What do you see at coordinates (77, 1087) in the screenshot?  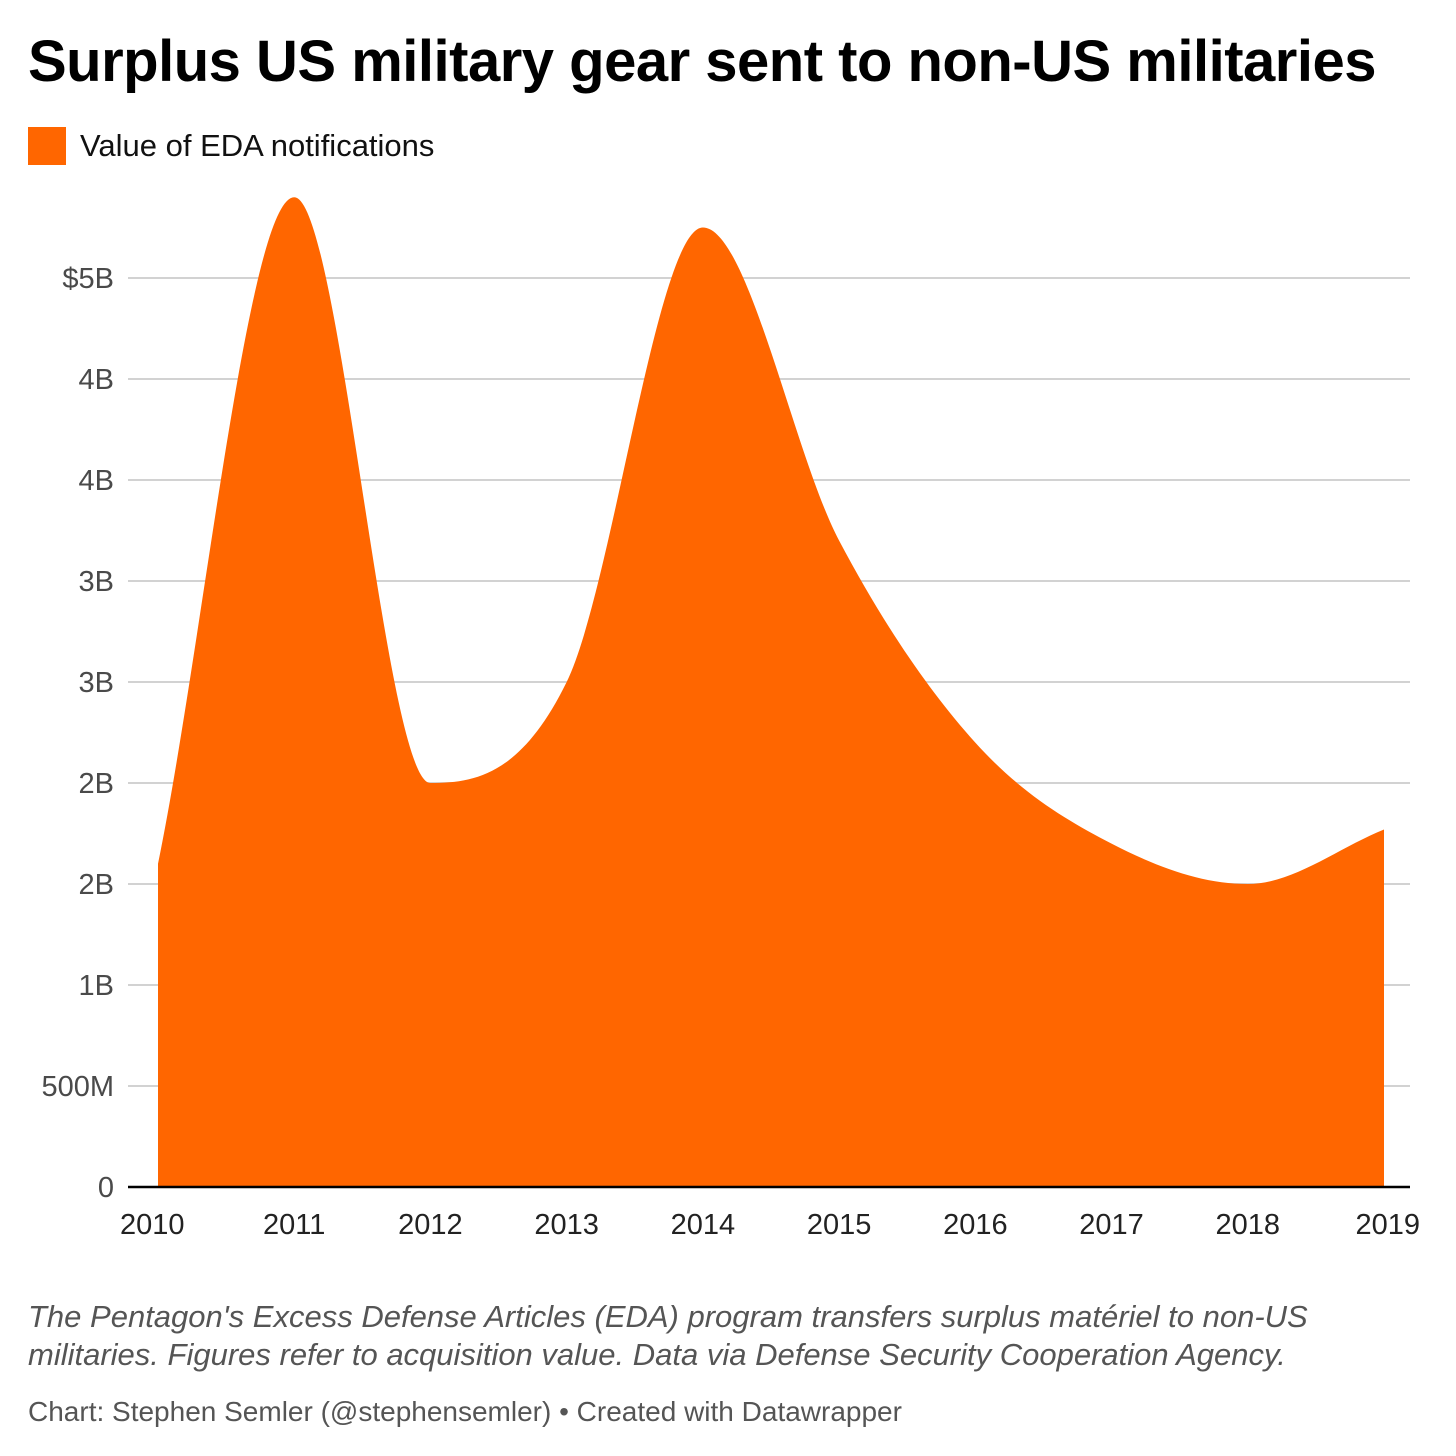 I see `y-tick-label: 500M` at bounding box center [77, 1087].